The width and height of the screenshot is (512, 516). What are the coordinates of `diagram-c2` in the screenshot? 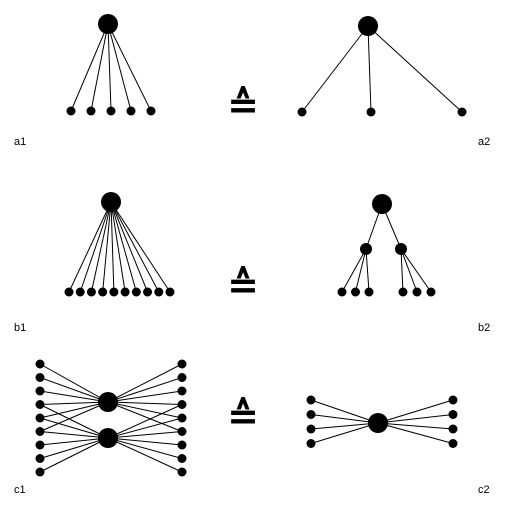 It's located at (382, 421).